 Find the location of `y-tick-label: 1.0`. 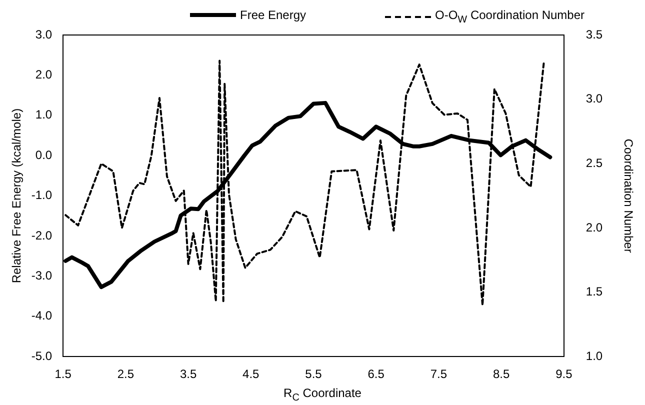

y-tick-label: 1.0 is located at coordinates (43, 115).